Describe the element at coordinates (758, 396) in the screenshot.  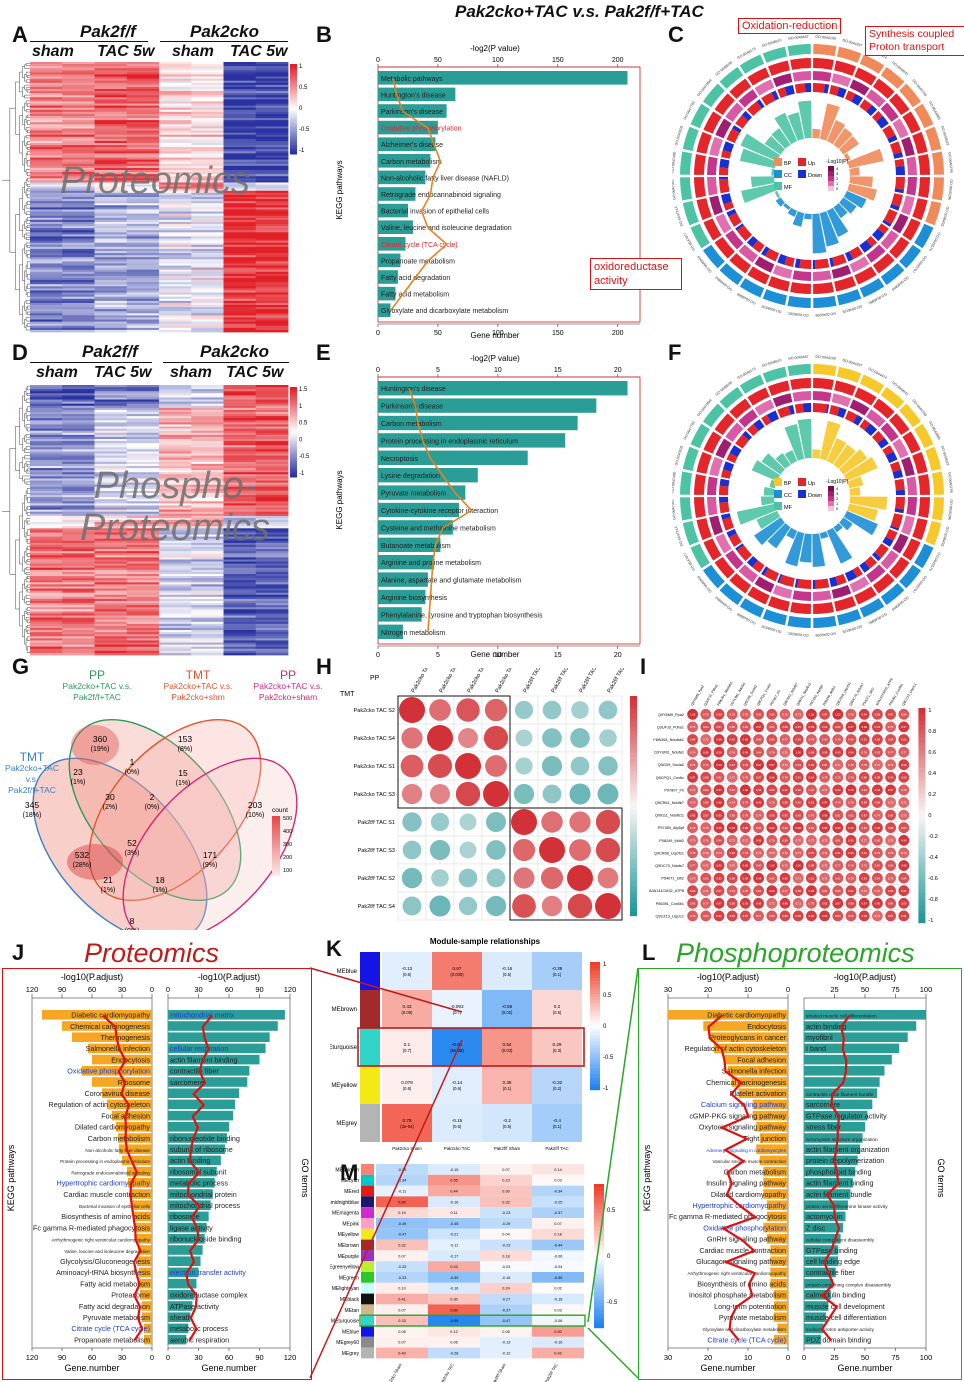
I see `count-arc` at that location.